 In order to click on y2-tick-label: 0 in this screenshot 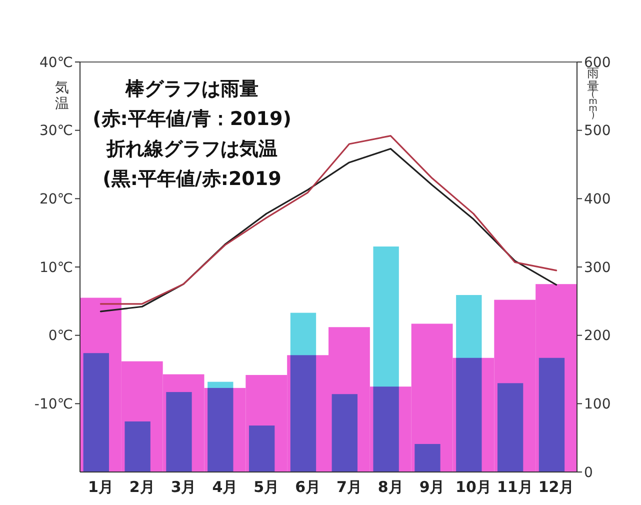, I will do `click(588, 472)`.